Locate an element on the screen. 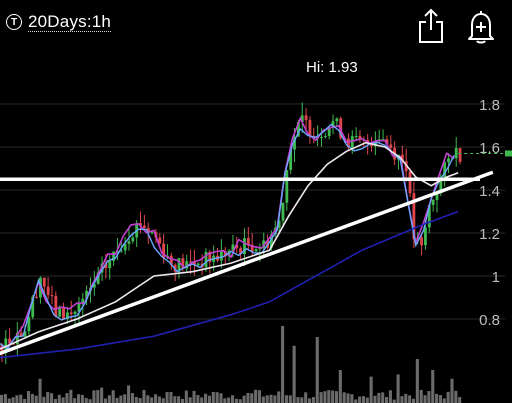  timeframe-selector: T 20Days:1h is located at coordinates (59, 22).